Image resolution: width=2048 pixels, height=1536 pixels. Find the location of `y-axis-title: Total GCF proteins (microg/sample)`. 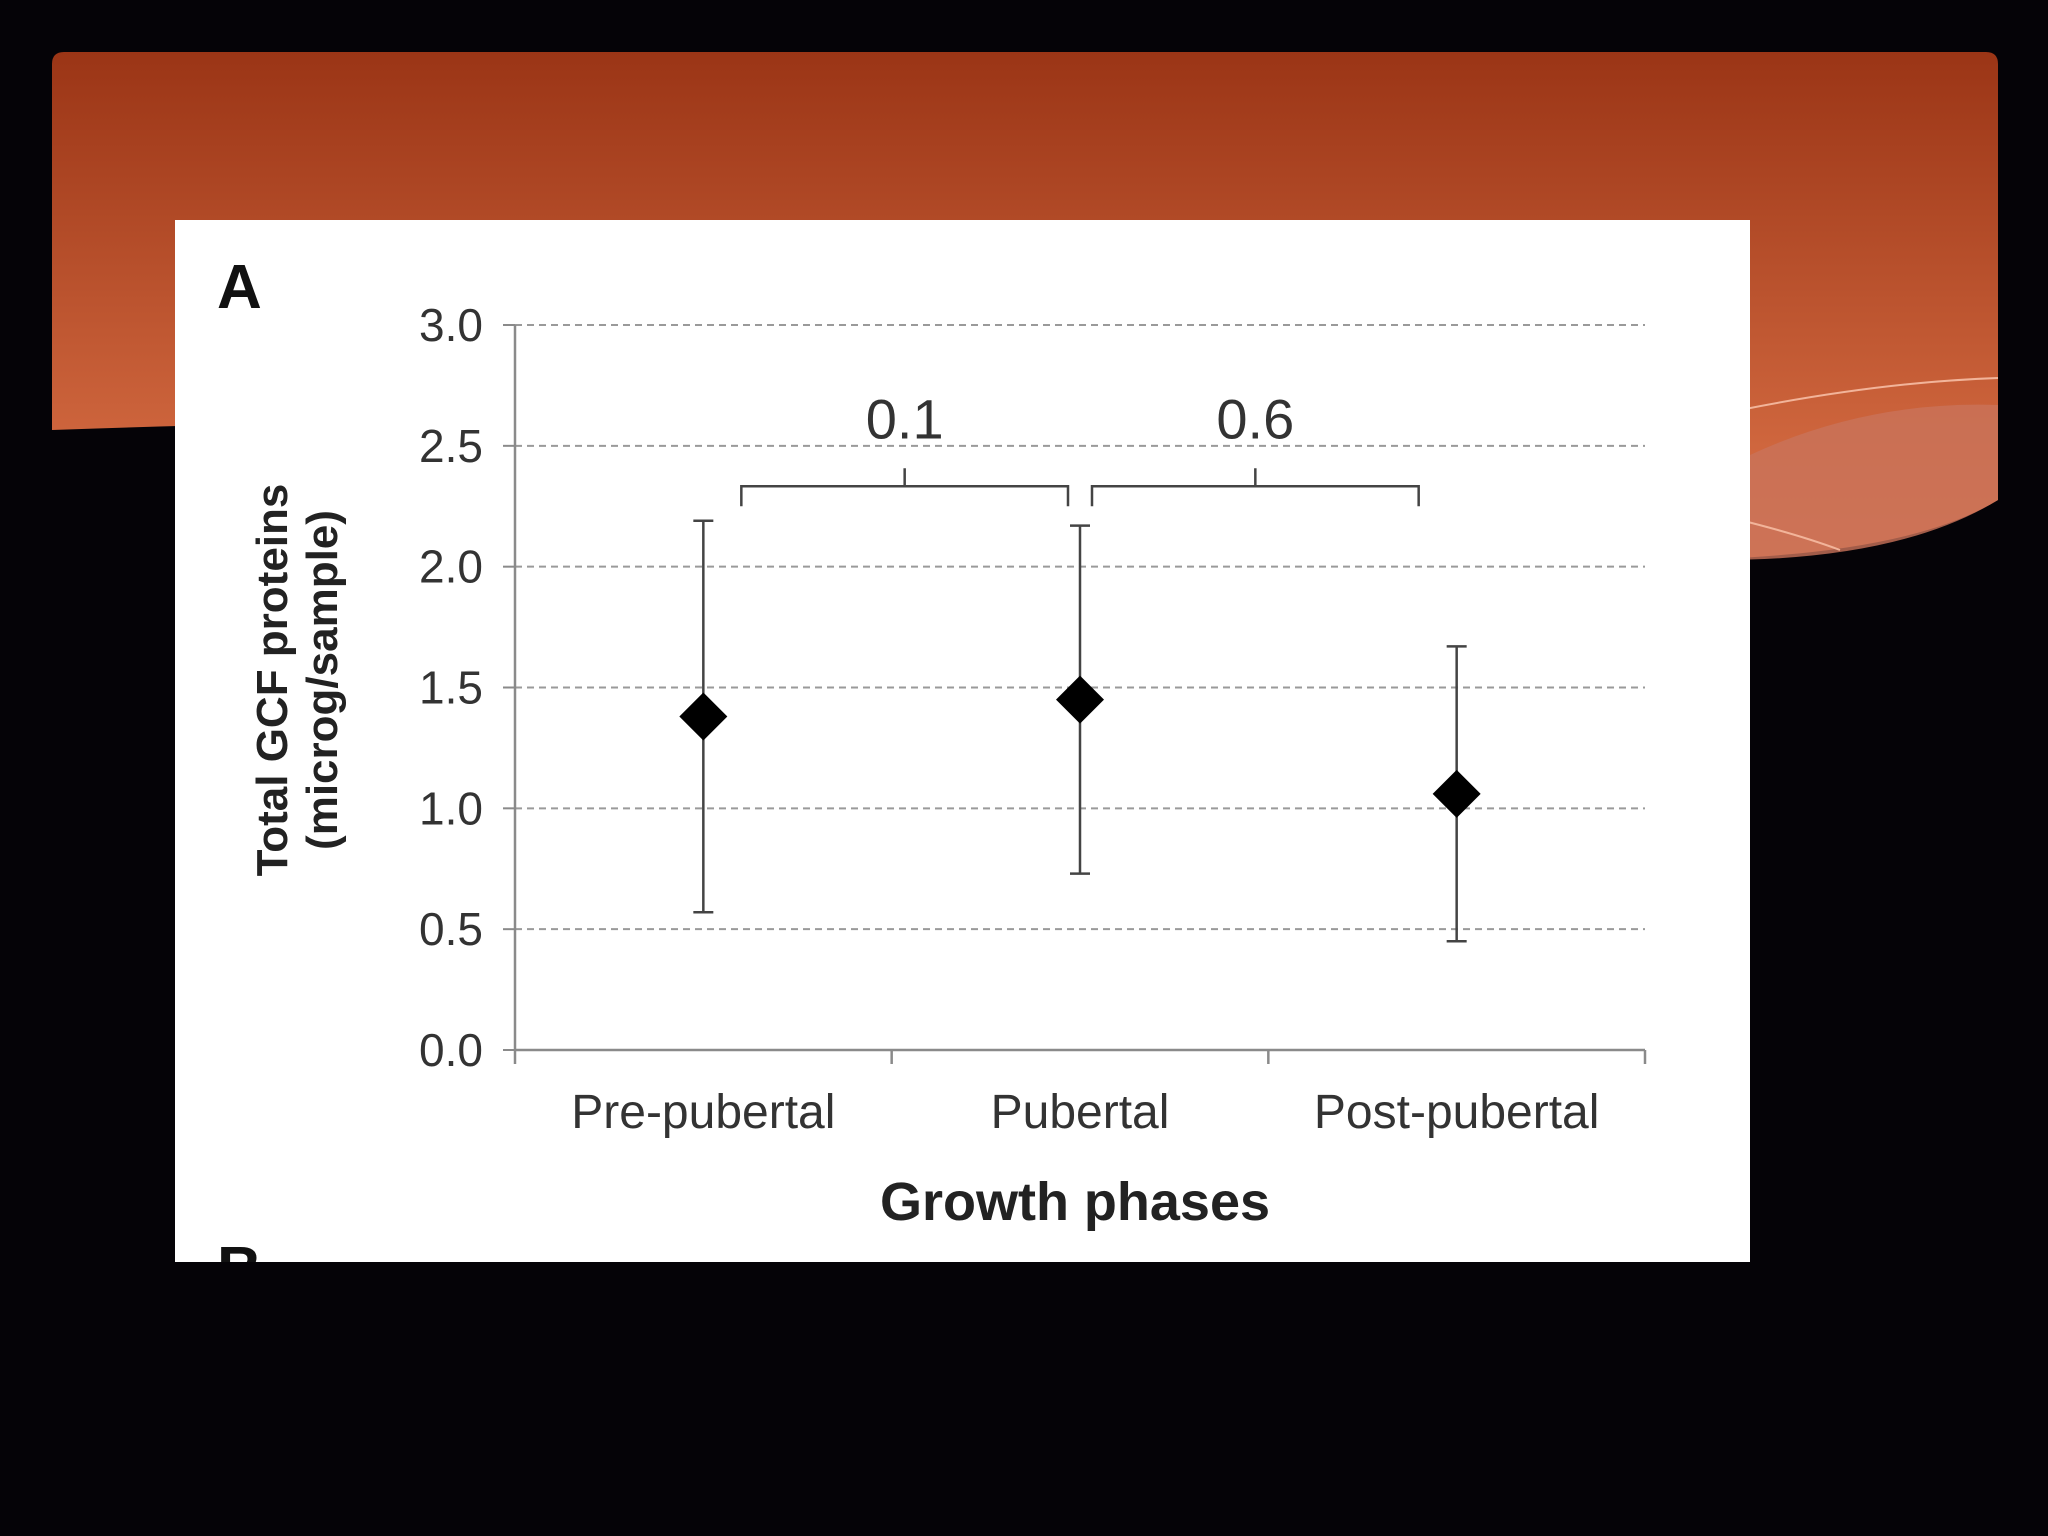

y-axis-title: Total GCF proteins (microg/sample) is located at coordinates (297, 680).